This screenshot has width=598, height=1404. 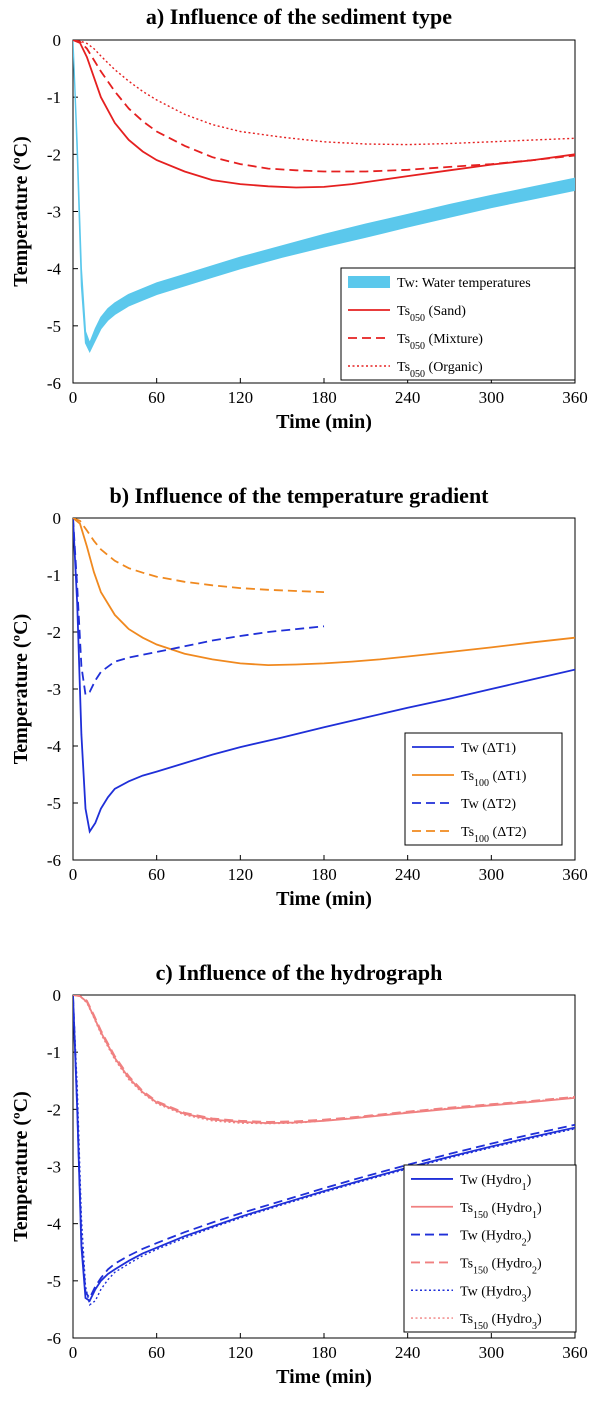 What do you see at coordinates (440, 342) in the screenshot?
I see `legend-label: Ts050 (Mixture)` at bounding box center [440, 342].